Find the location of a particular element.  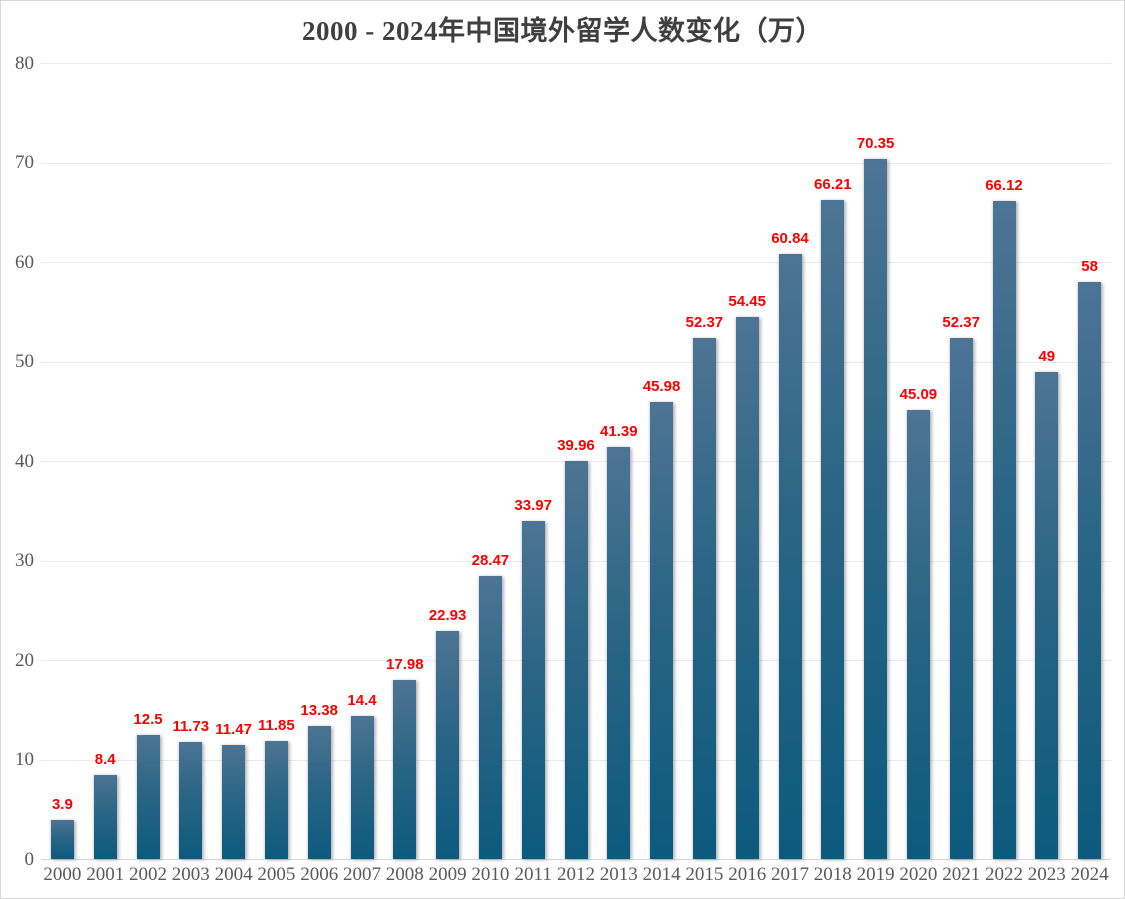

x-axis-label-2005: 2005 is located at coordinates (276, 874).